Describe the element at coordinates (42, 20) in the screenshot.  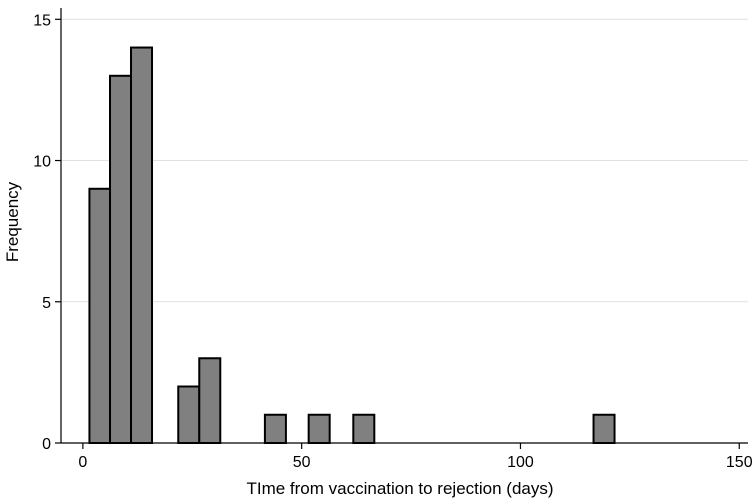
I see `y-tick-label: 15` at that location.